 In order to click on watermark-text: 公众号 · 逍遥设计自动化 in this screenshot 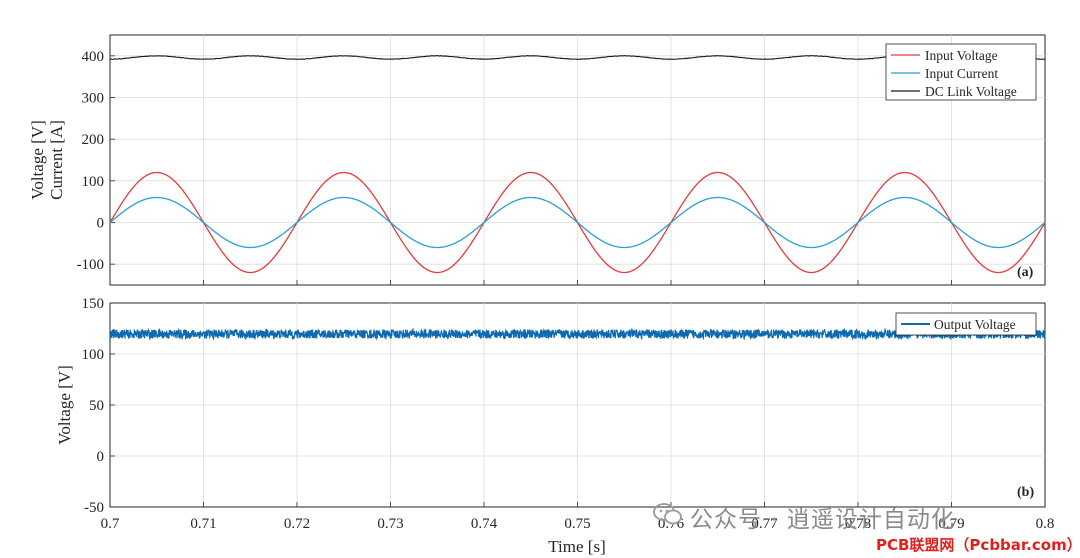, I will do `click(822, 520)`.